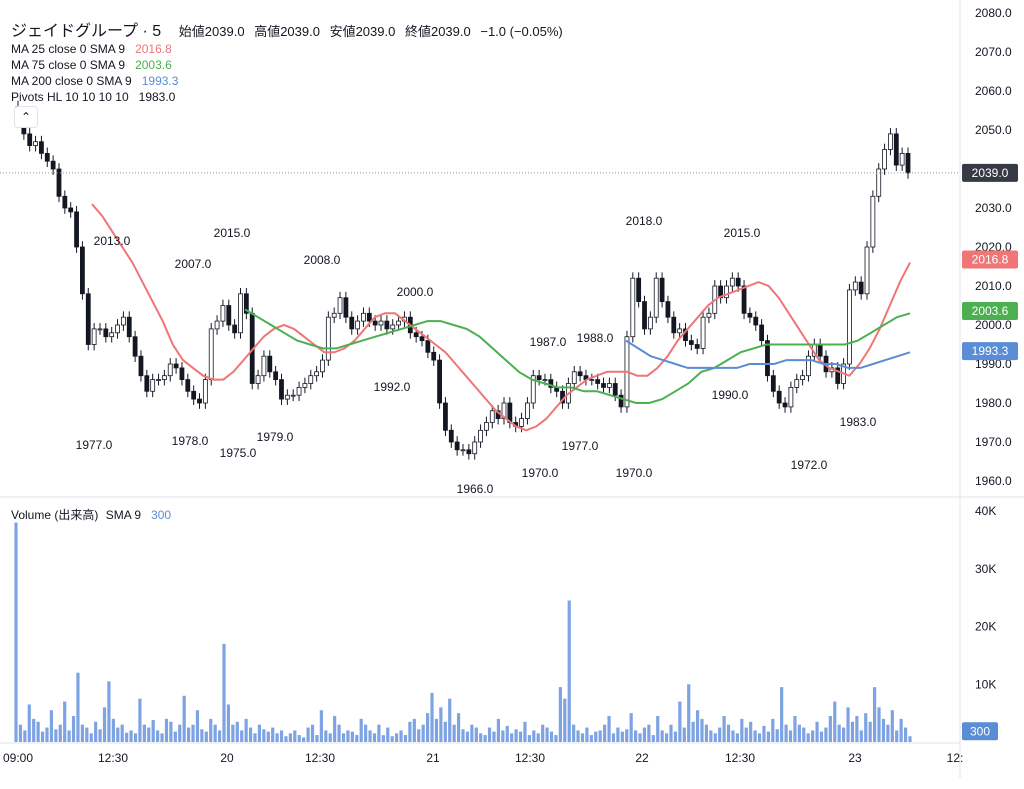 Image resolution: width=1024 pixels, height=789 pixels. What do you see at coordinates (993, 91) in the screenshot?
I see `price-axis-tick: 2060.0` at bounding box center [993, 91].